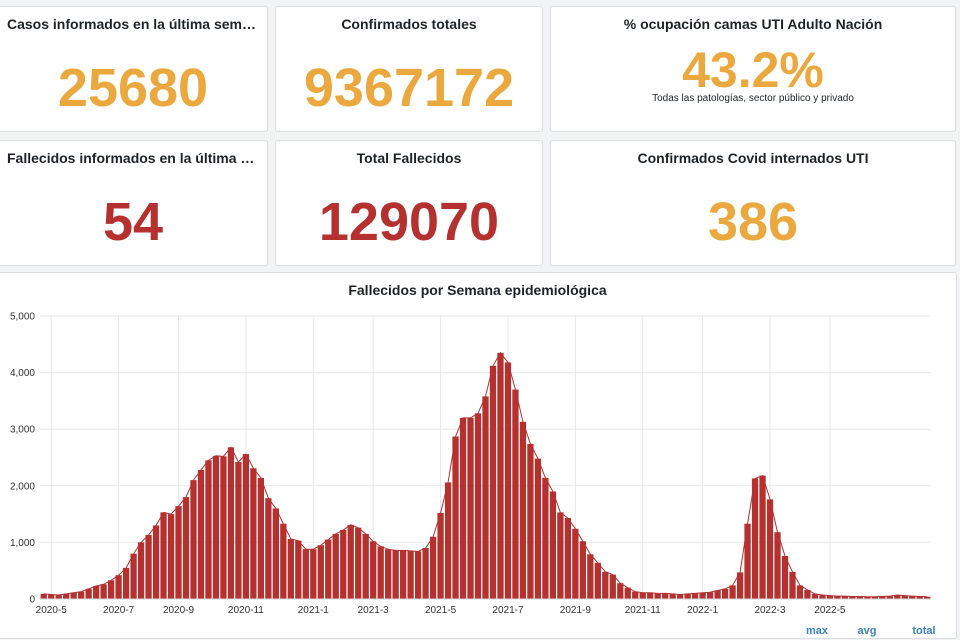  Describe the element at coordinates (817, 631) in the screenshot. I see `legend-link-max: max` at that location.